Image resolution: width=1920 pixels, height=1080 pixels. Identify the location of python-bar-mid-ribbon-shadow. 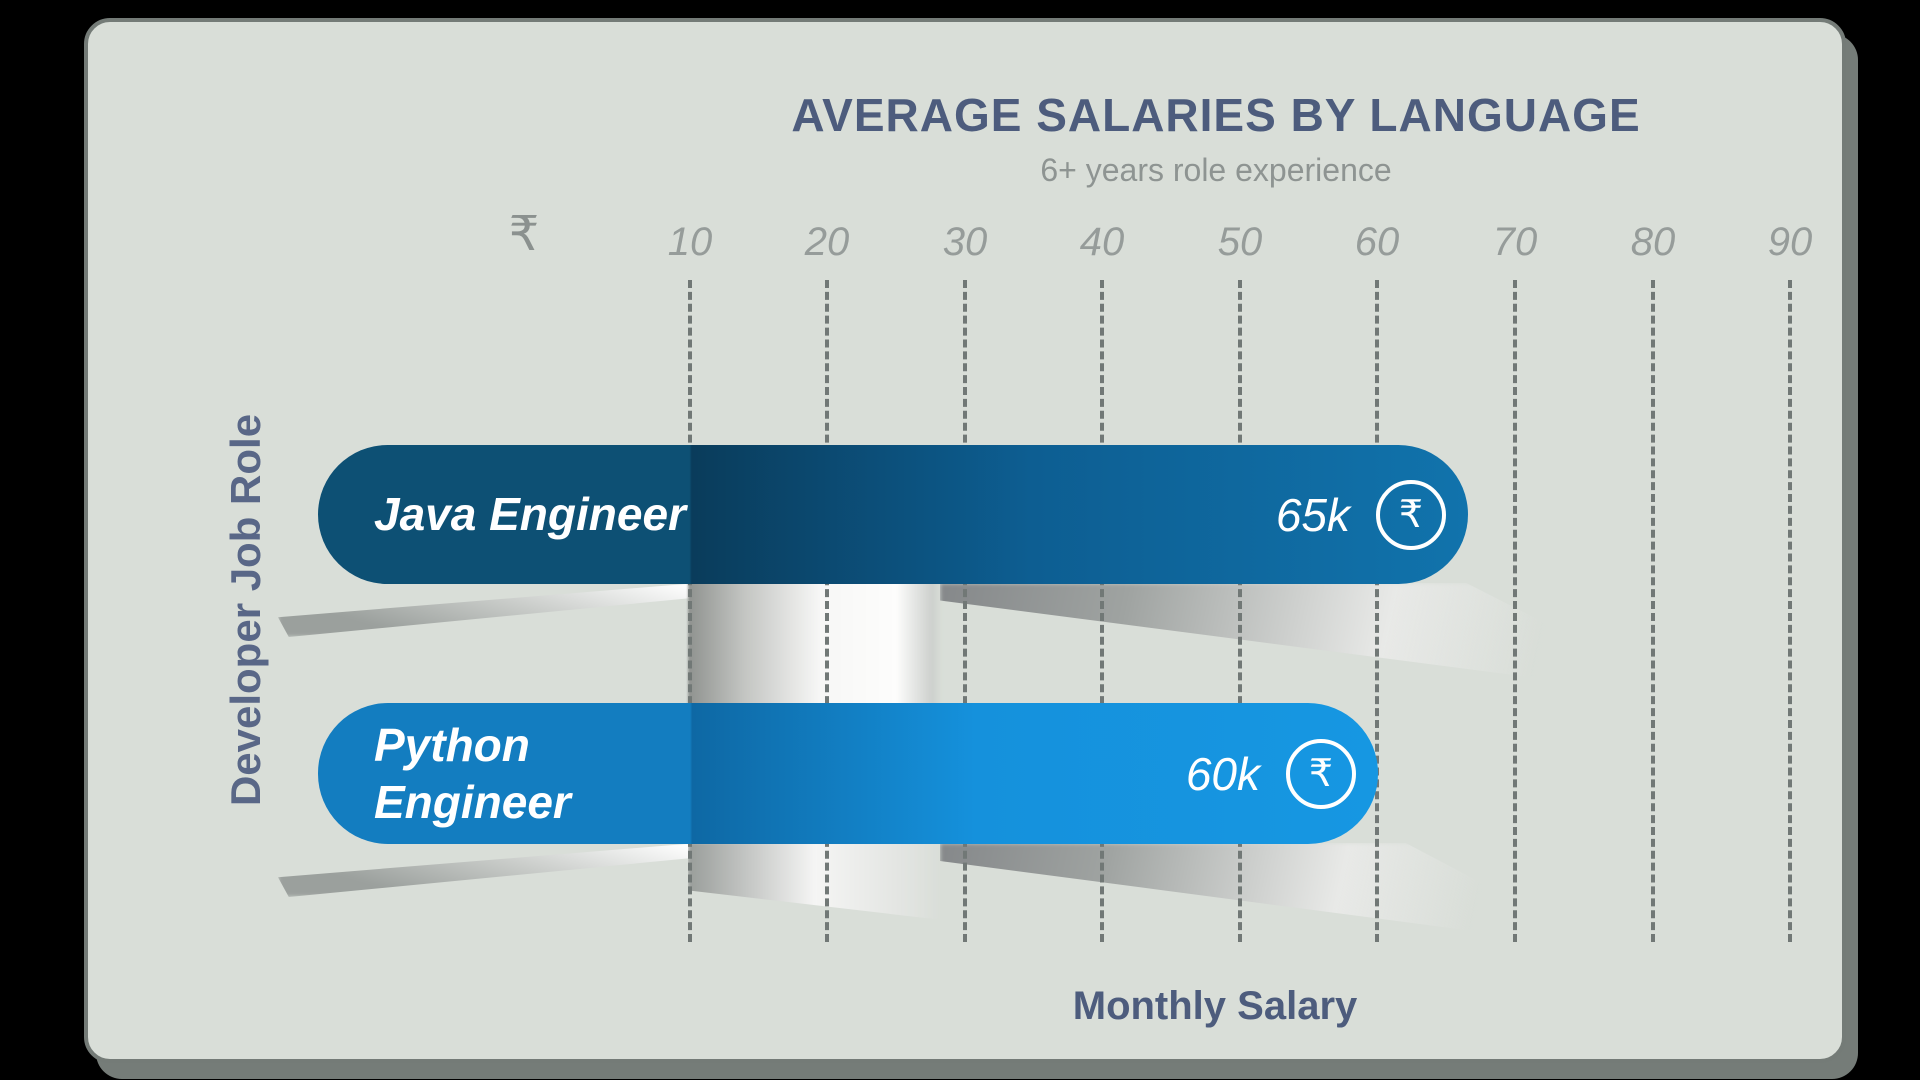
(815, 881).